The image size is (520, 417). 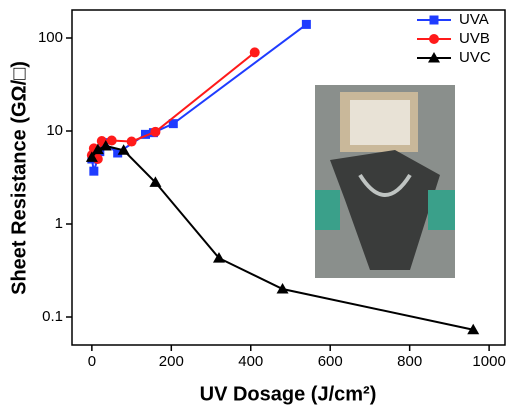 I want to click on y-axis-label: Sheet Resistance (GΩ/□), so click(x=19, y=178).